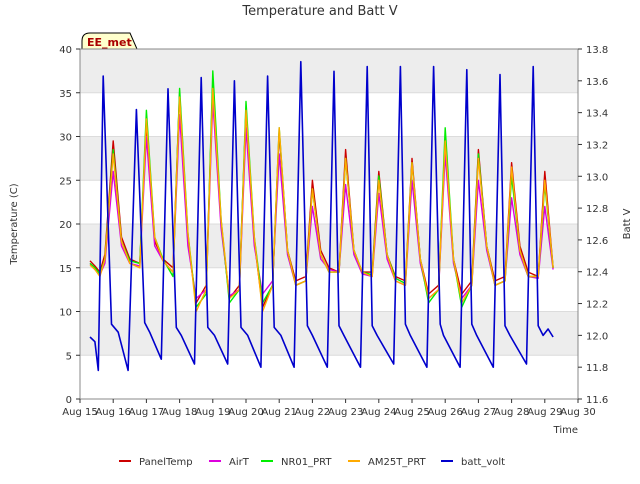  I want to click on x-tick-label: Aug 20, so click(245, 412).